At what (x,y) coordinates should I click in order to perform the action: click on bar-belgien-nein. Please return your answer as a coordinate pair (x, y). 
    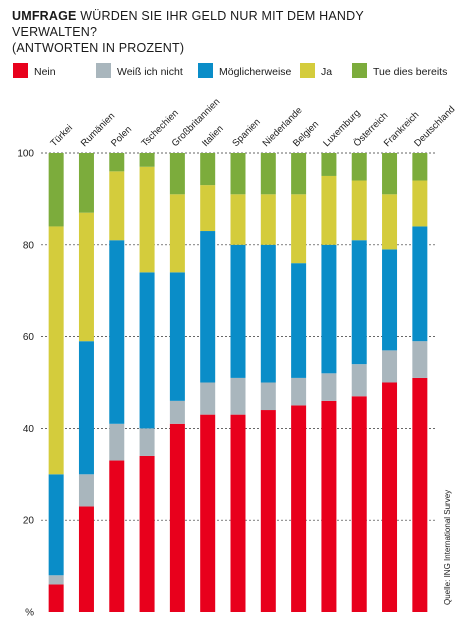
    Looking at the image, I should click on (299, 508).